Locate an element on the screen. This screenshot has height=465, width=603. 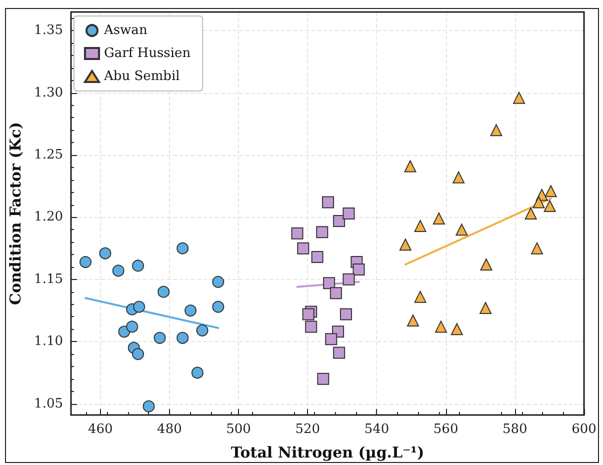
x-tick-label: 540 is located at coordinates (377, 429).